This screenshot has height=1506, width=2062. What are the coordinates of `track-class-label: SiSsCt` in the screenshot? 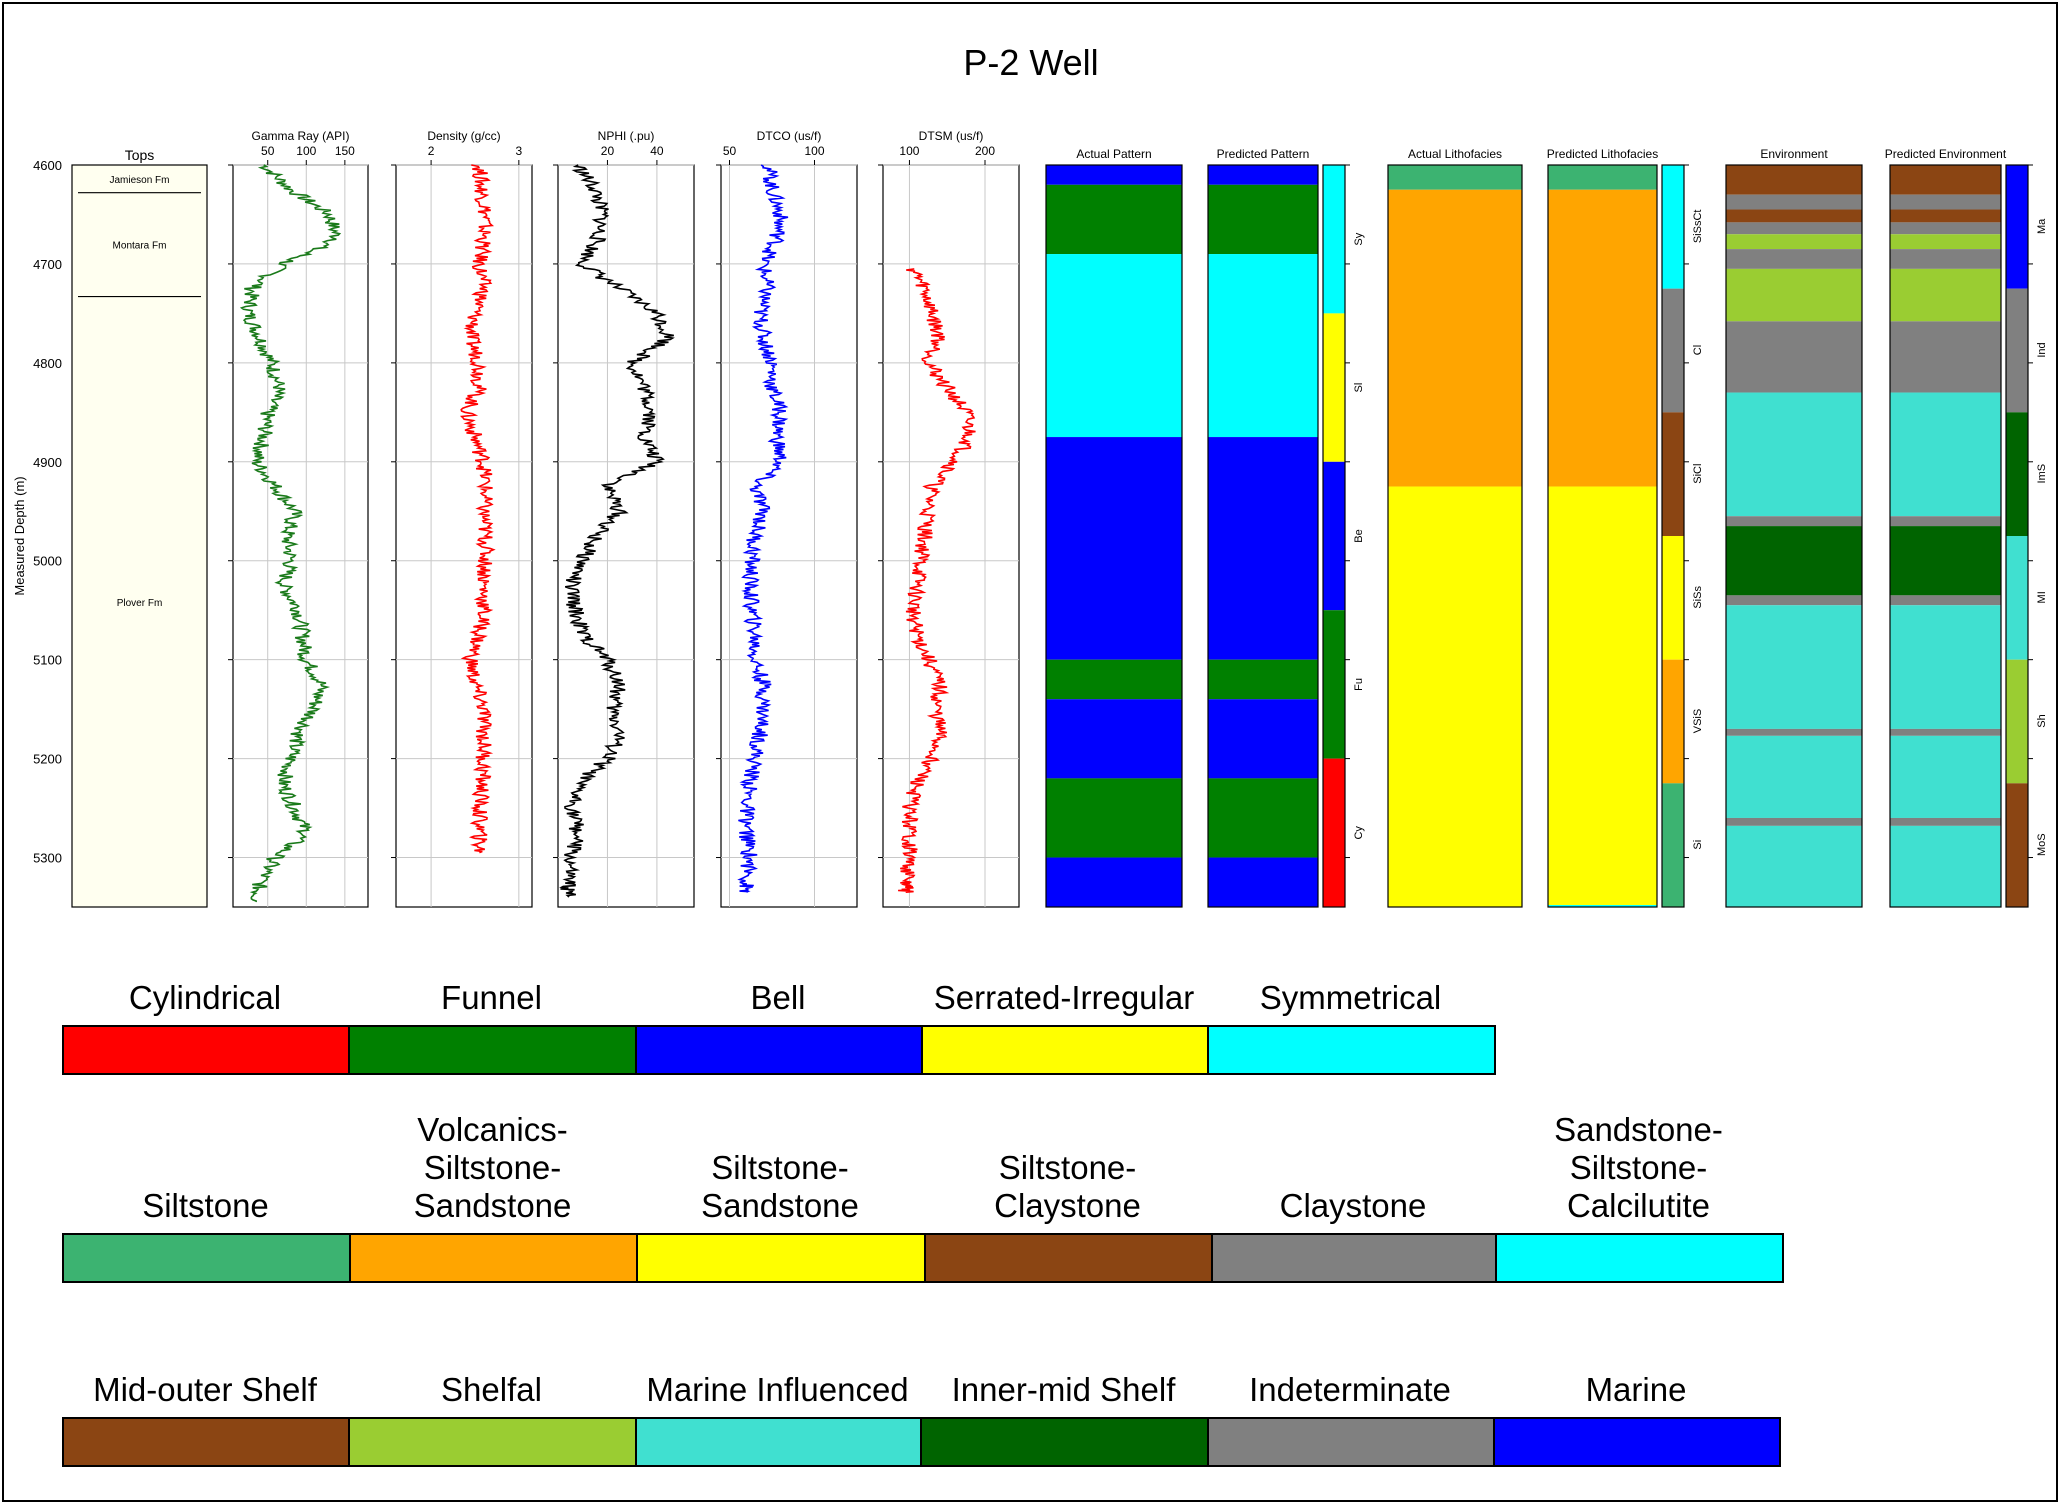 It's located at (1698, 227).